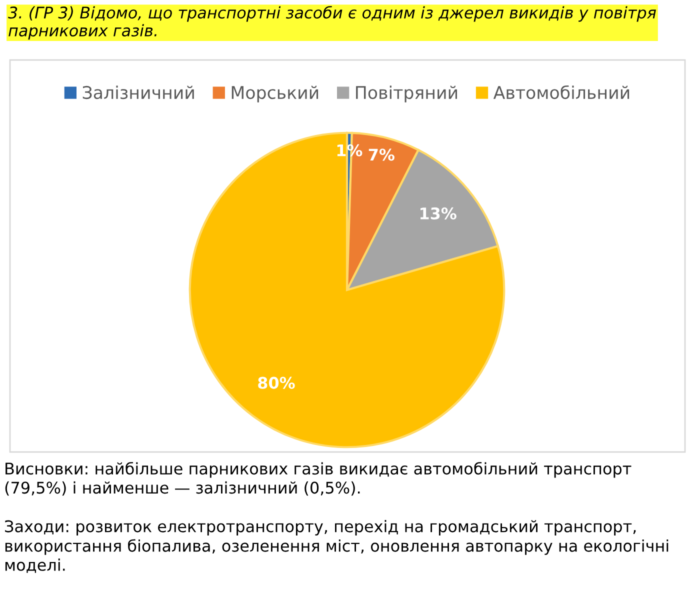 The height and width of the screenshot is (594, 695). I want to click on data-label: 7%, so click(381, 154).